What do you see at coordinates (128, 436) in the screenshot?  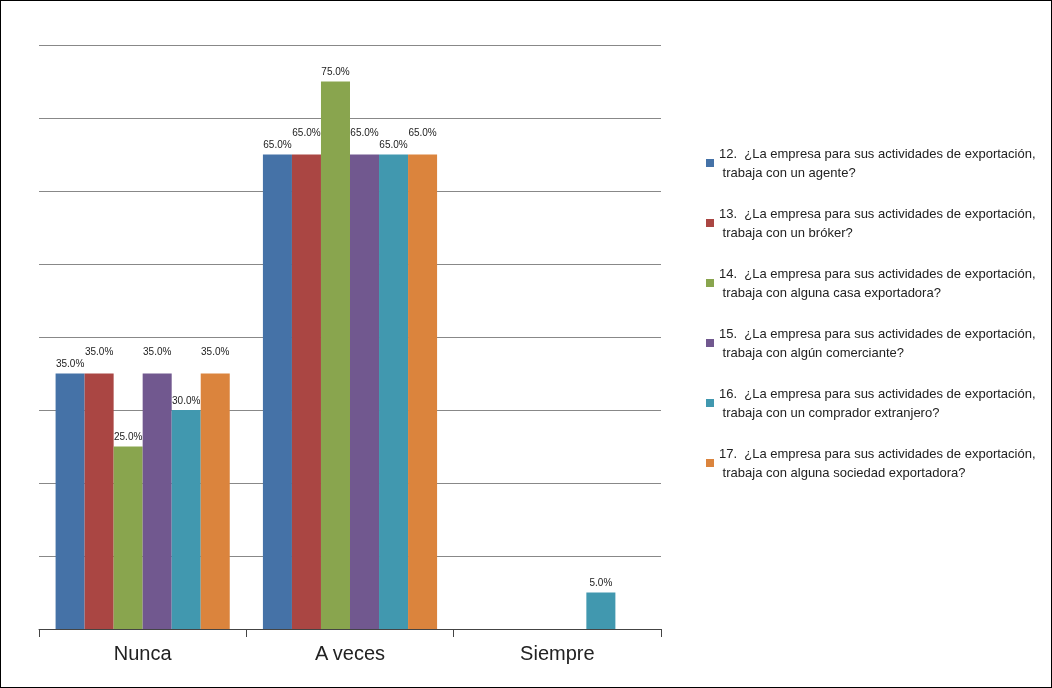 I see `data-label: 25.0%` at bounding box center [128, 436].